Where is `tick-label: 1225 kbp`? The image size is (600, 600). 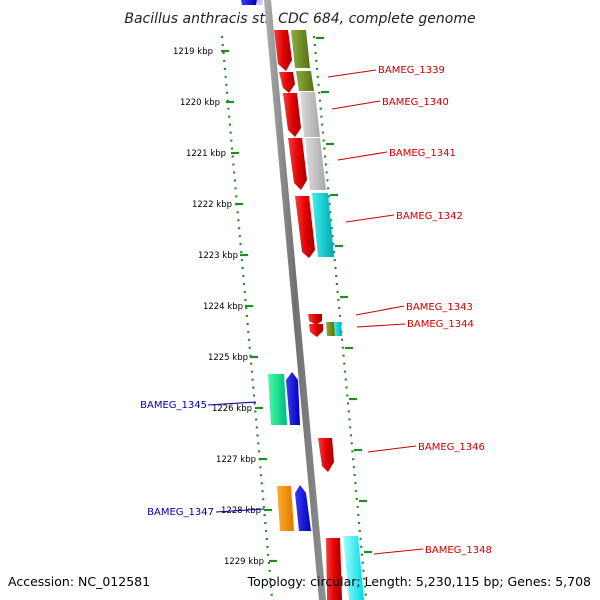
tick-label: 1225 kbp is located at coordinates (228, 358).